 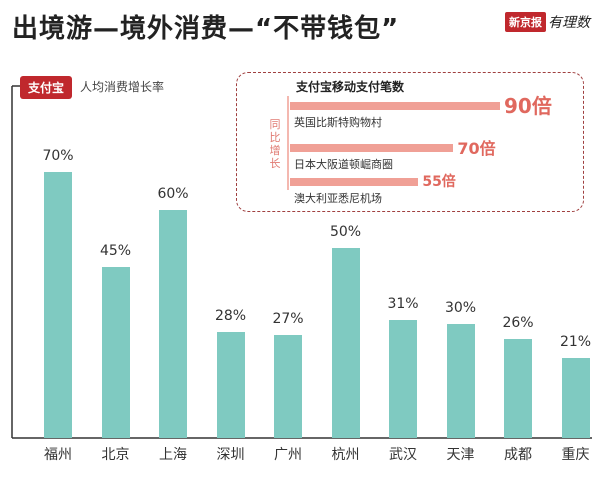 I want to click on legend-text: 人均消费增长率, so click(x=122, y=87).